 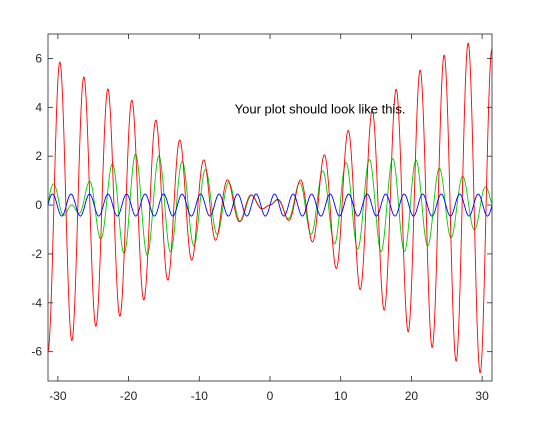 What do you see at coordinates (58, 396) in the screenshot?
I see `x-tick-label-0: -30` at bounding box center [58, 396].